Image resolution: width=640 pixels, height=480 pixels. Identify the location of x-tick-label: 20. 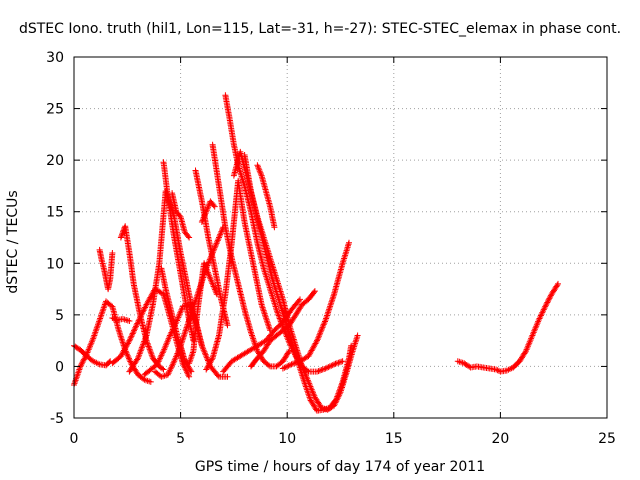
(500, 439).